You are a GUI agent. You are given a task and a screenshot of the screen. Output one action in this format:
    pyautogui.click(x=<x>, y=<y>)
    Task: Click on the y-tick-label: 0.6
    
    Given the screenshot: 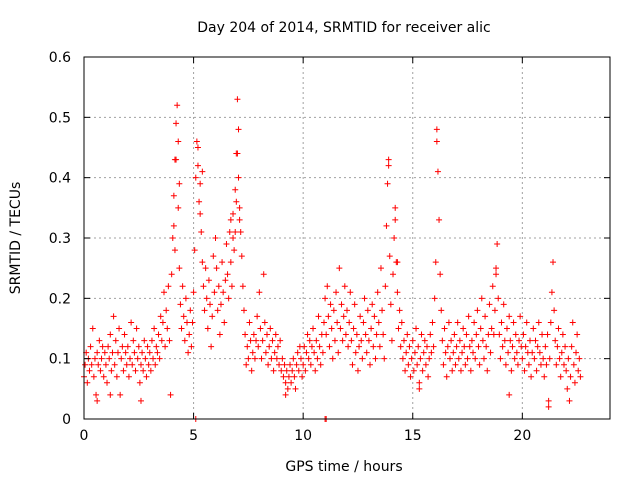 What is the action you would take?
    pyautogui.click(x=60, y=58)
    